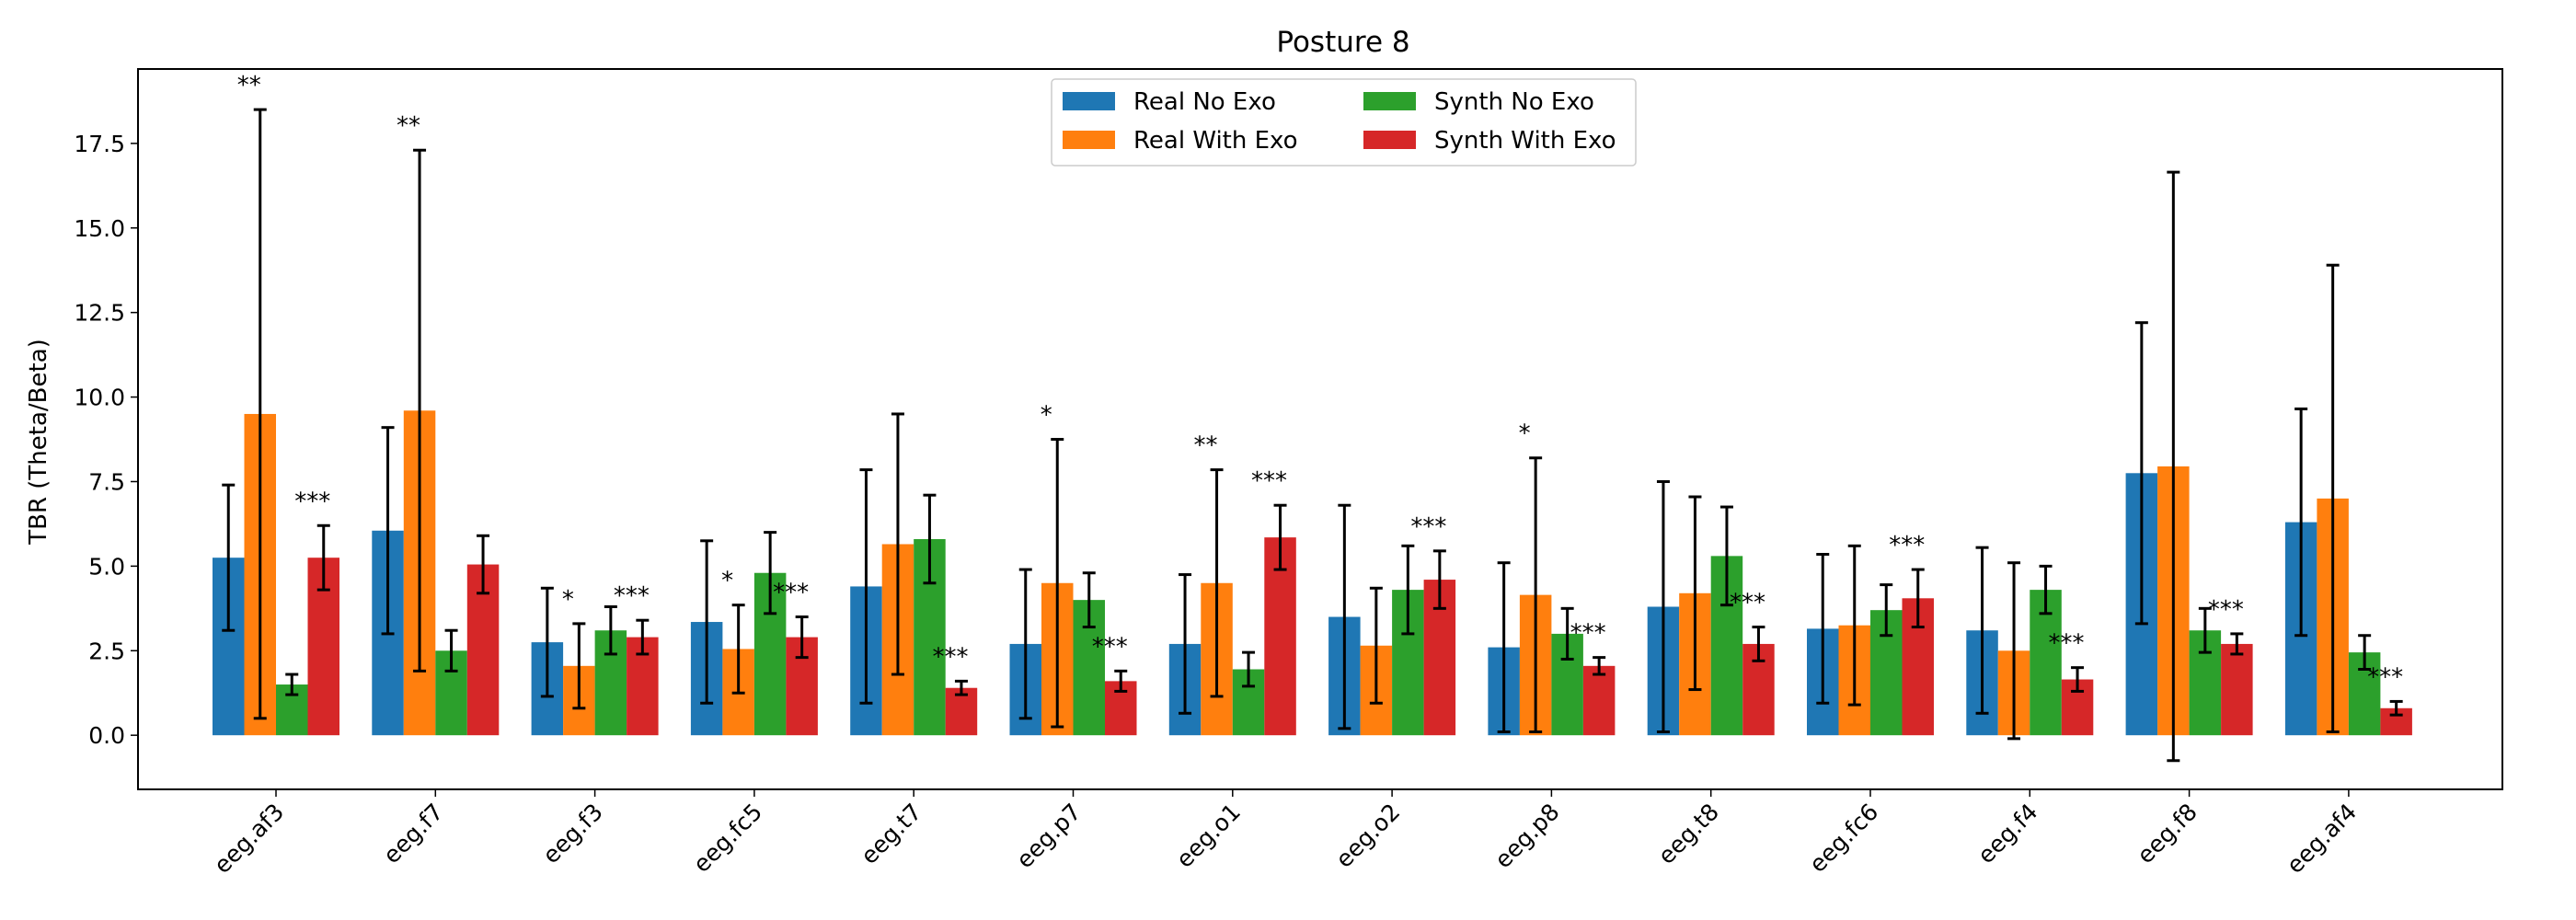 The height and width of the screenshot is (920, 2576). Describe the element at coordinates (99, 228) in the screenshot. I see `y-tick-label: 15.0` at that location.